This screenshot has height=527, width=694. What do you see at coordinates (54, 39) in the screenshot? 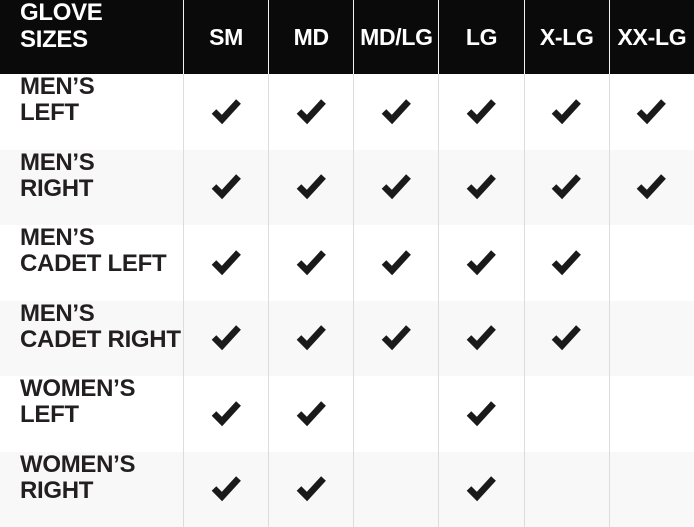
I see `chart-title-line2: SIZES` at bounding box center [54, 39].